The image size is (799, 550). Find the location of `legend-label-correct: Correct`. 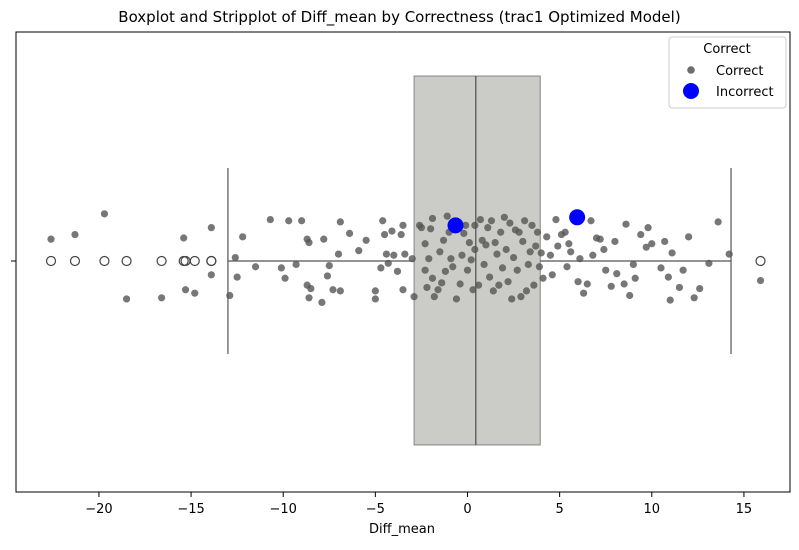

legend-label-correct: Correct is located at coordinates (739, 71).